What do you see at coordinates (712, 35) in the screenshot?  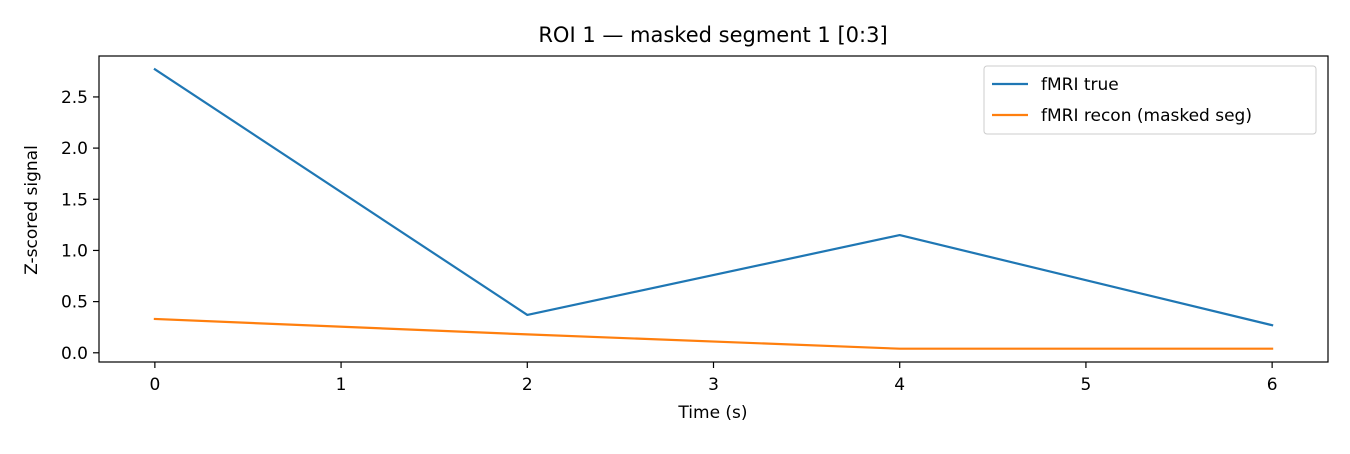 I see `chart-title: ROI 1 — masked segment 1 [0:3]` at bounding box center [712, 35].